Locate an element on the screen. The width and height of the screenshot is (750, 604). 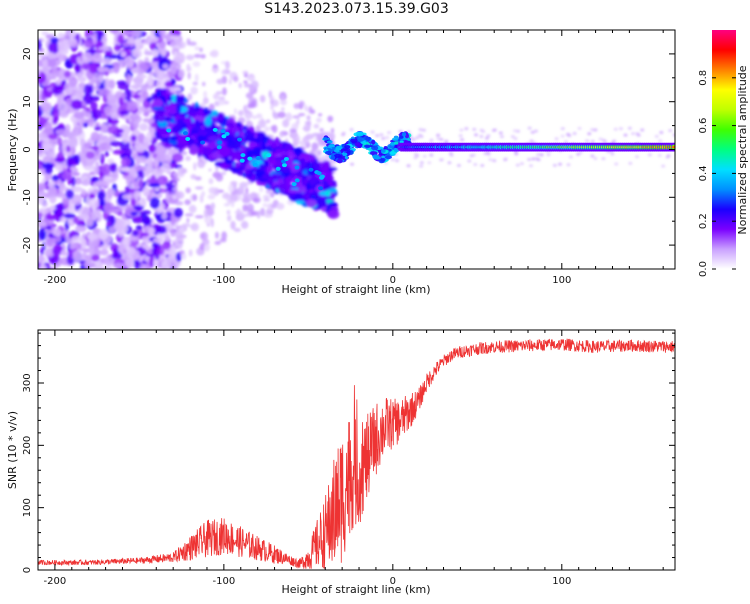
snr-x-tick-label: 100 is located at coordinates (561, 581).